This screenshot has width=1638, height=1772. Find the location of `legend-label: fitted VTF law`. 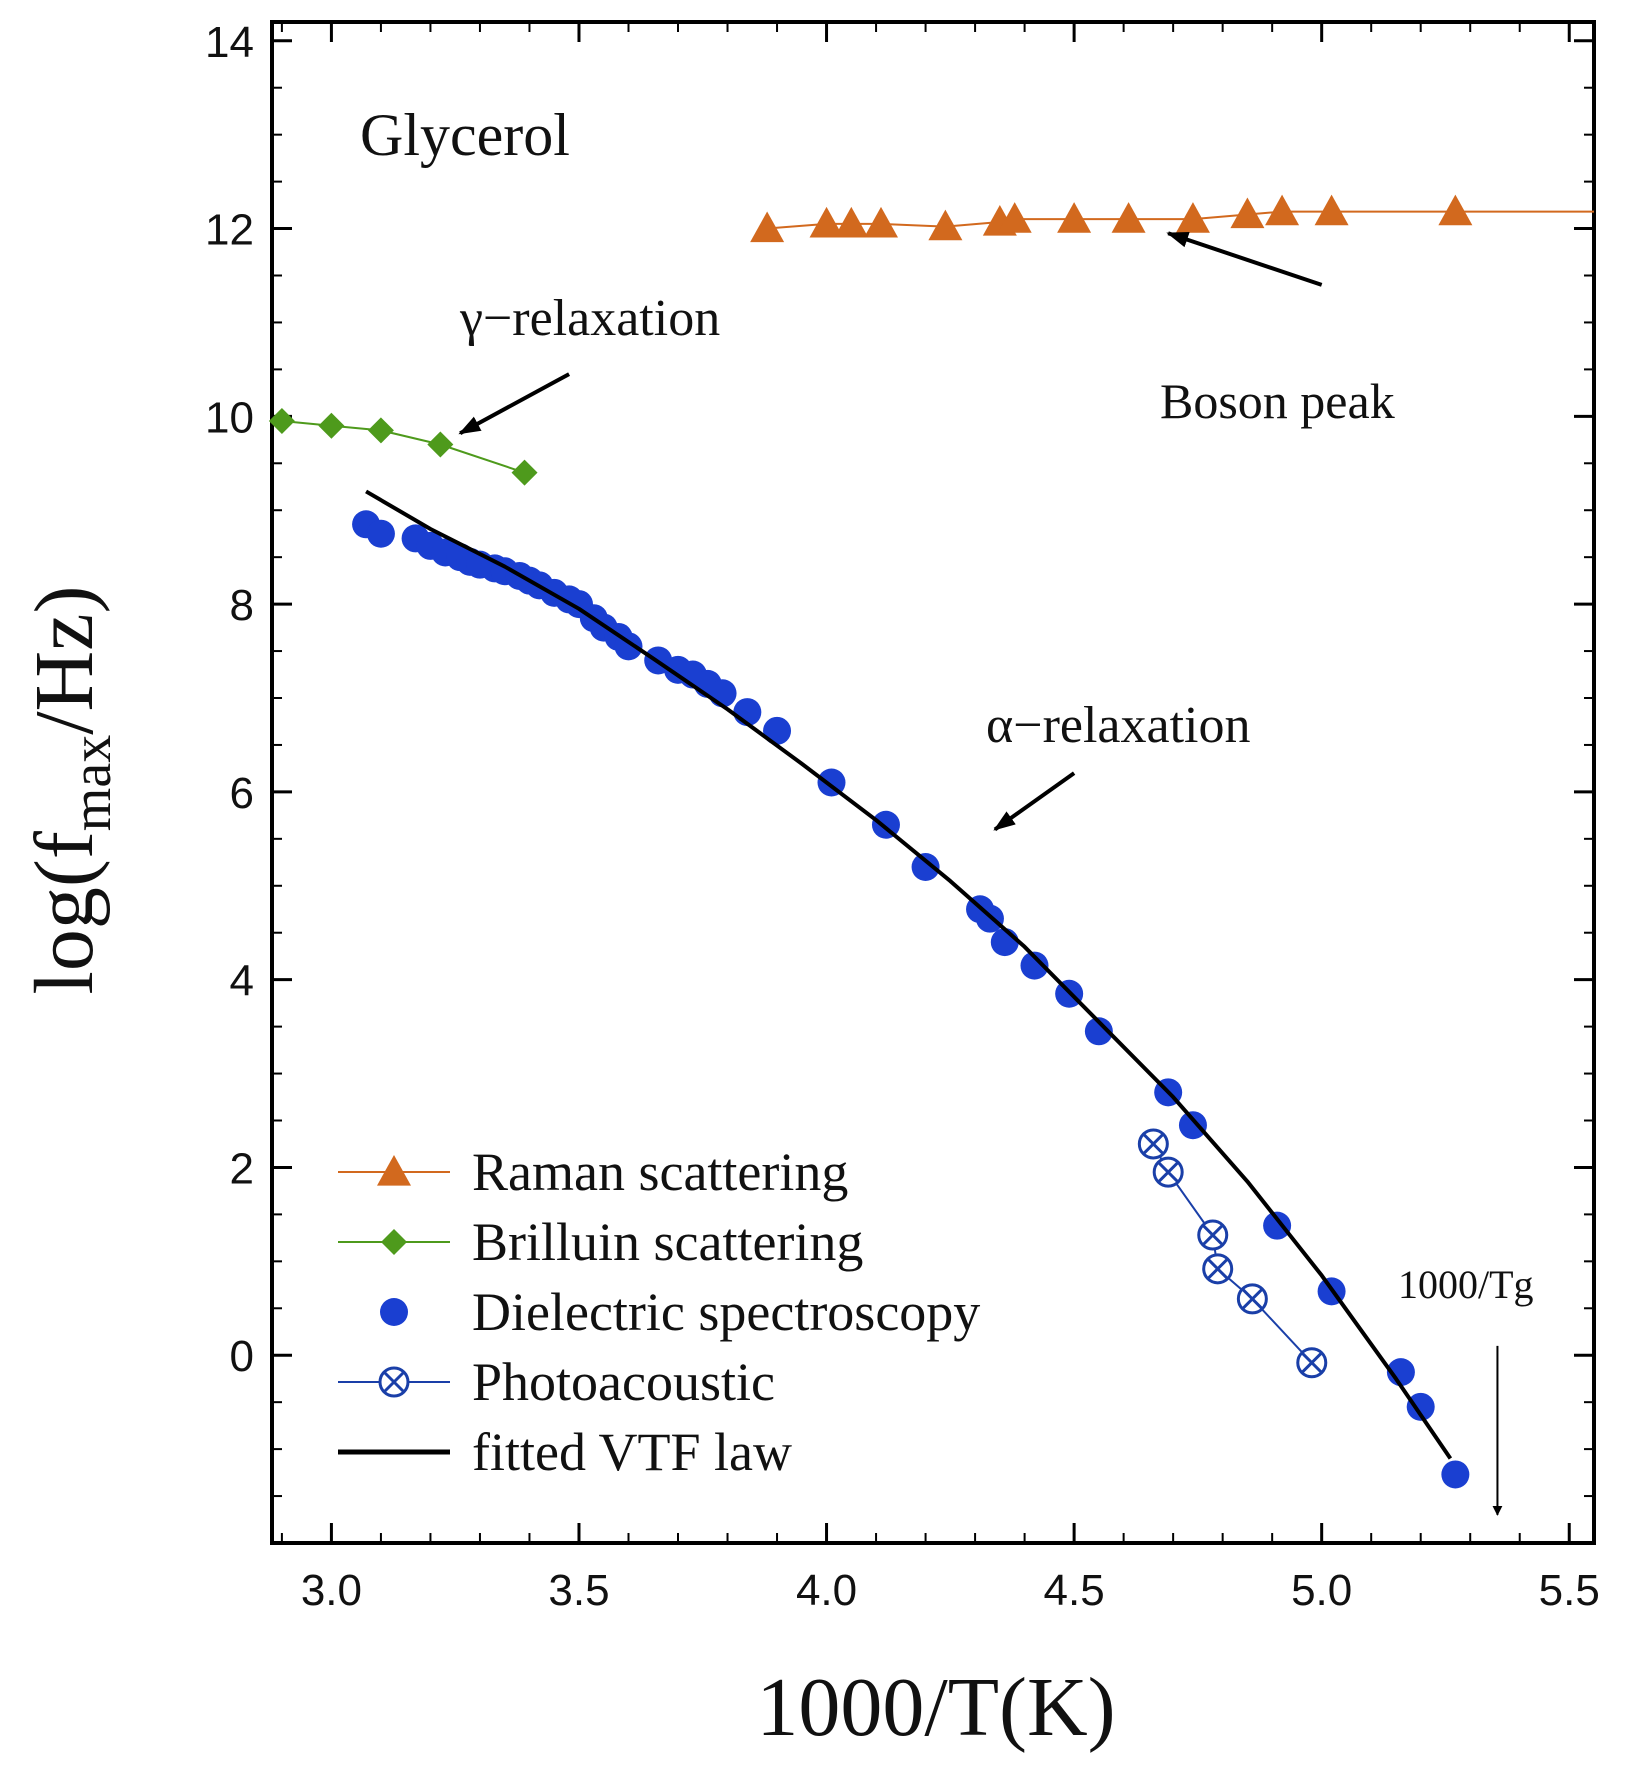

legend-label: fitted VTF law is located at coordinates (632, 1452).